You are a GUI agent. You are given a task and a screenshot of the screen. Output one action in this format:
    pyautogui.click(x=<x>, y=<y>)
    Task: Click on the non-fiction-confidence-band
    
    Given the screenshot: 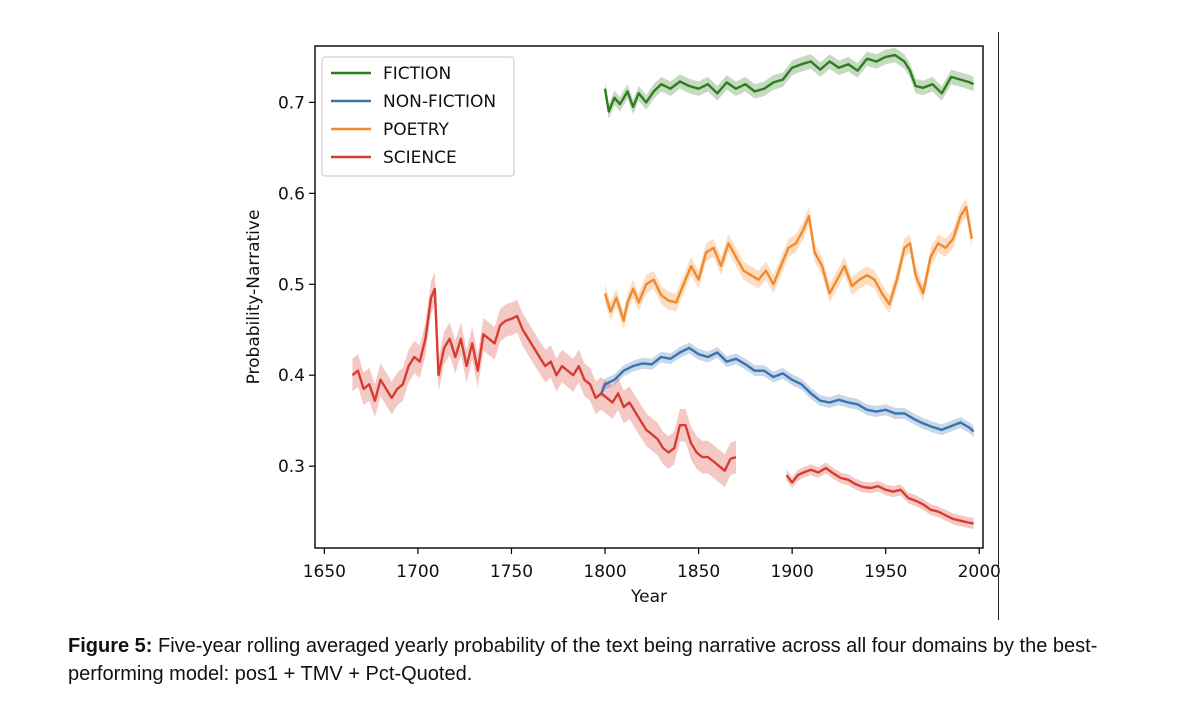 What is the action you would take?
    pyautogui.click(x=787, y=390)
    